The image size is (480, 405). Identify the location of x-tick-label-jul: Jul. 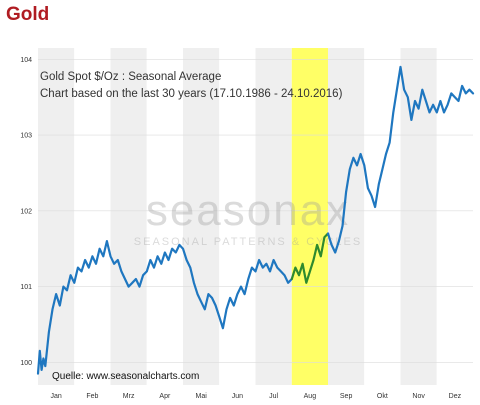
(273, 396).